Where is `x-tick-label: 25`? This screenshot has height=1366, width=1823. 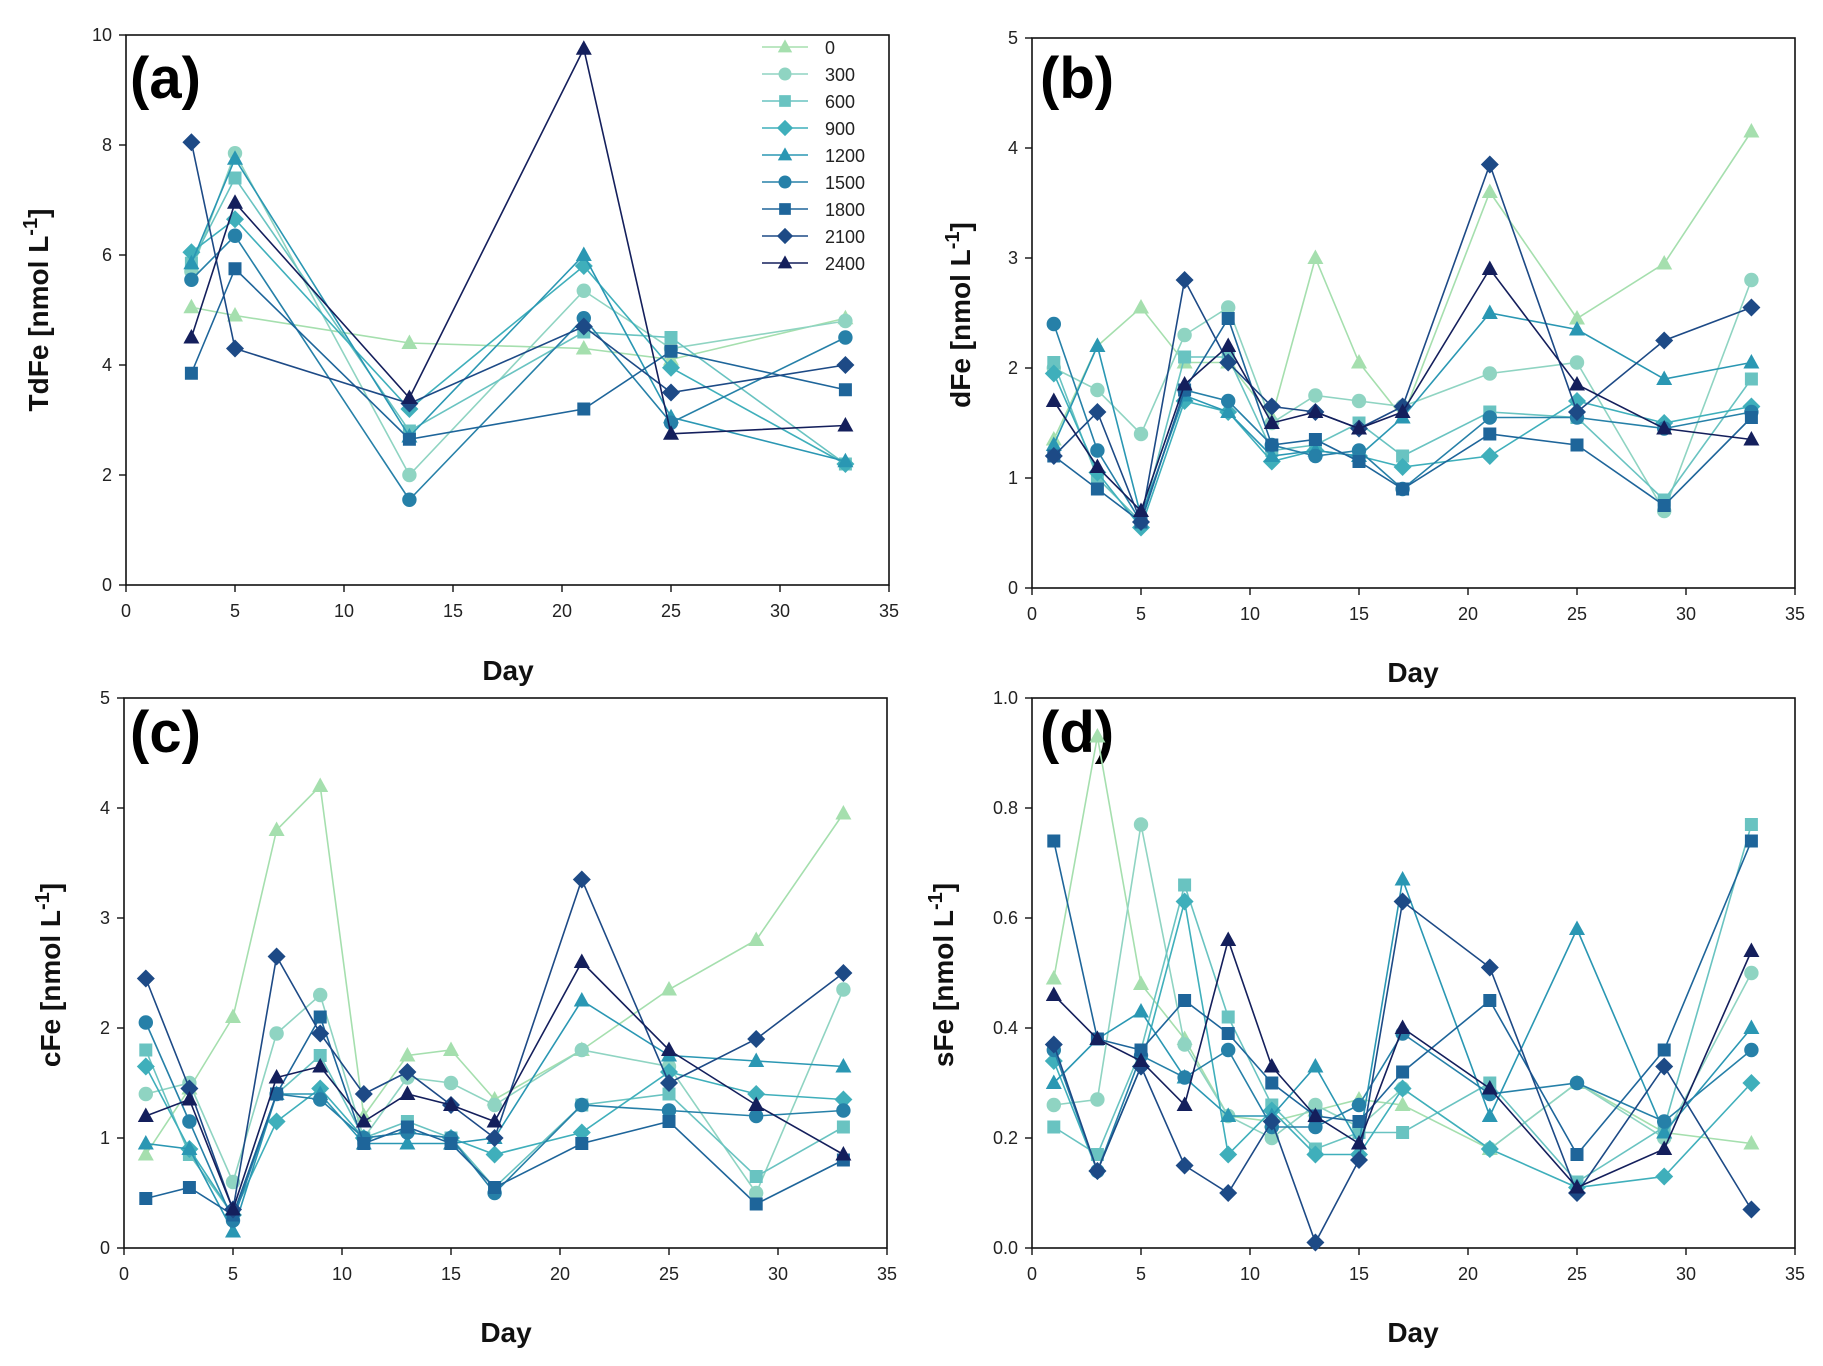
x-tick-label: 25 is located at coordinates (669, 1274).